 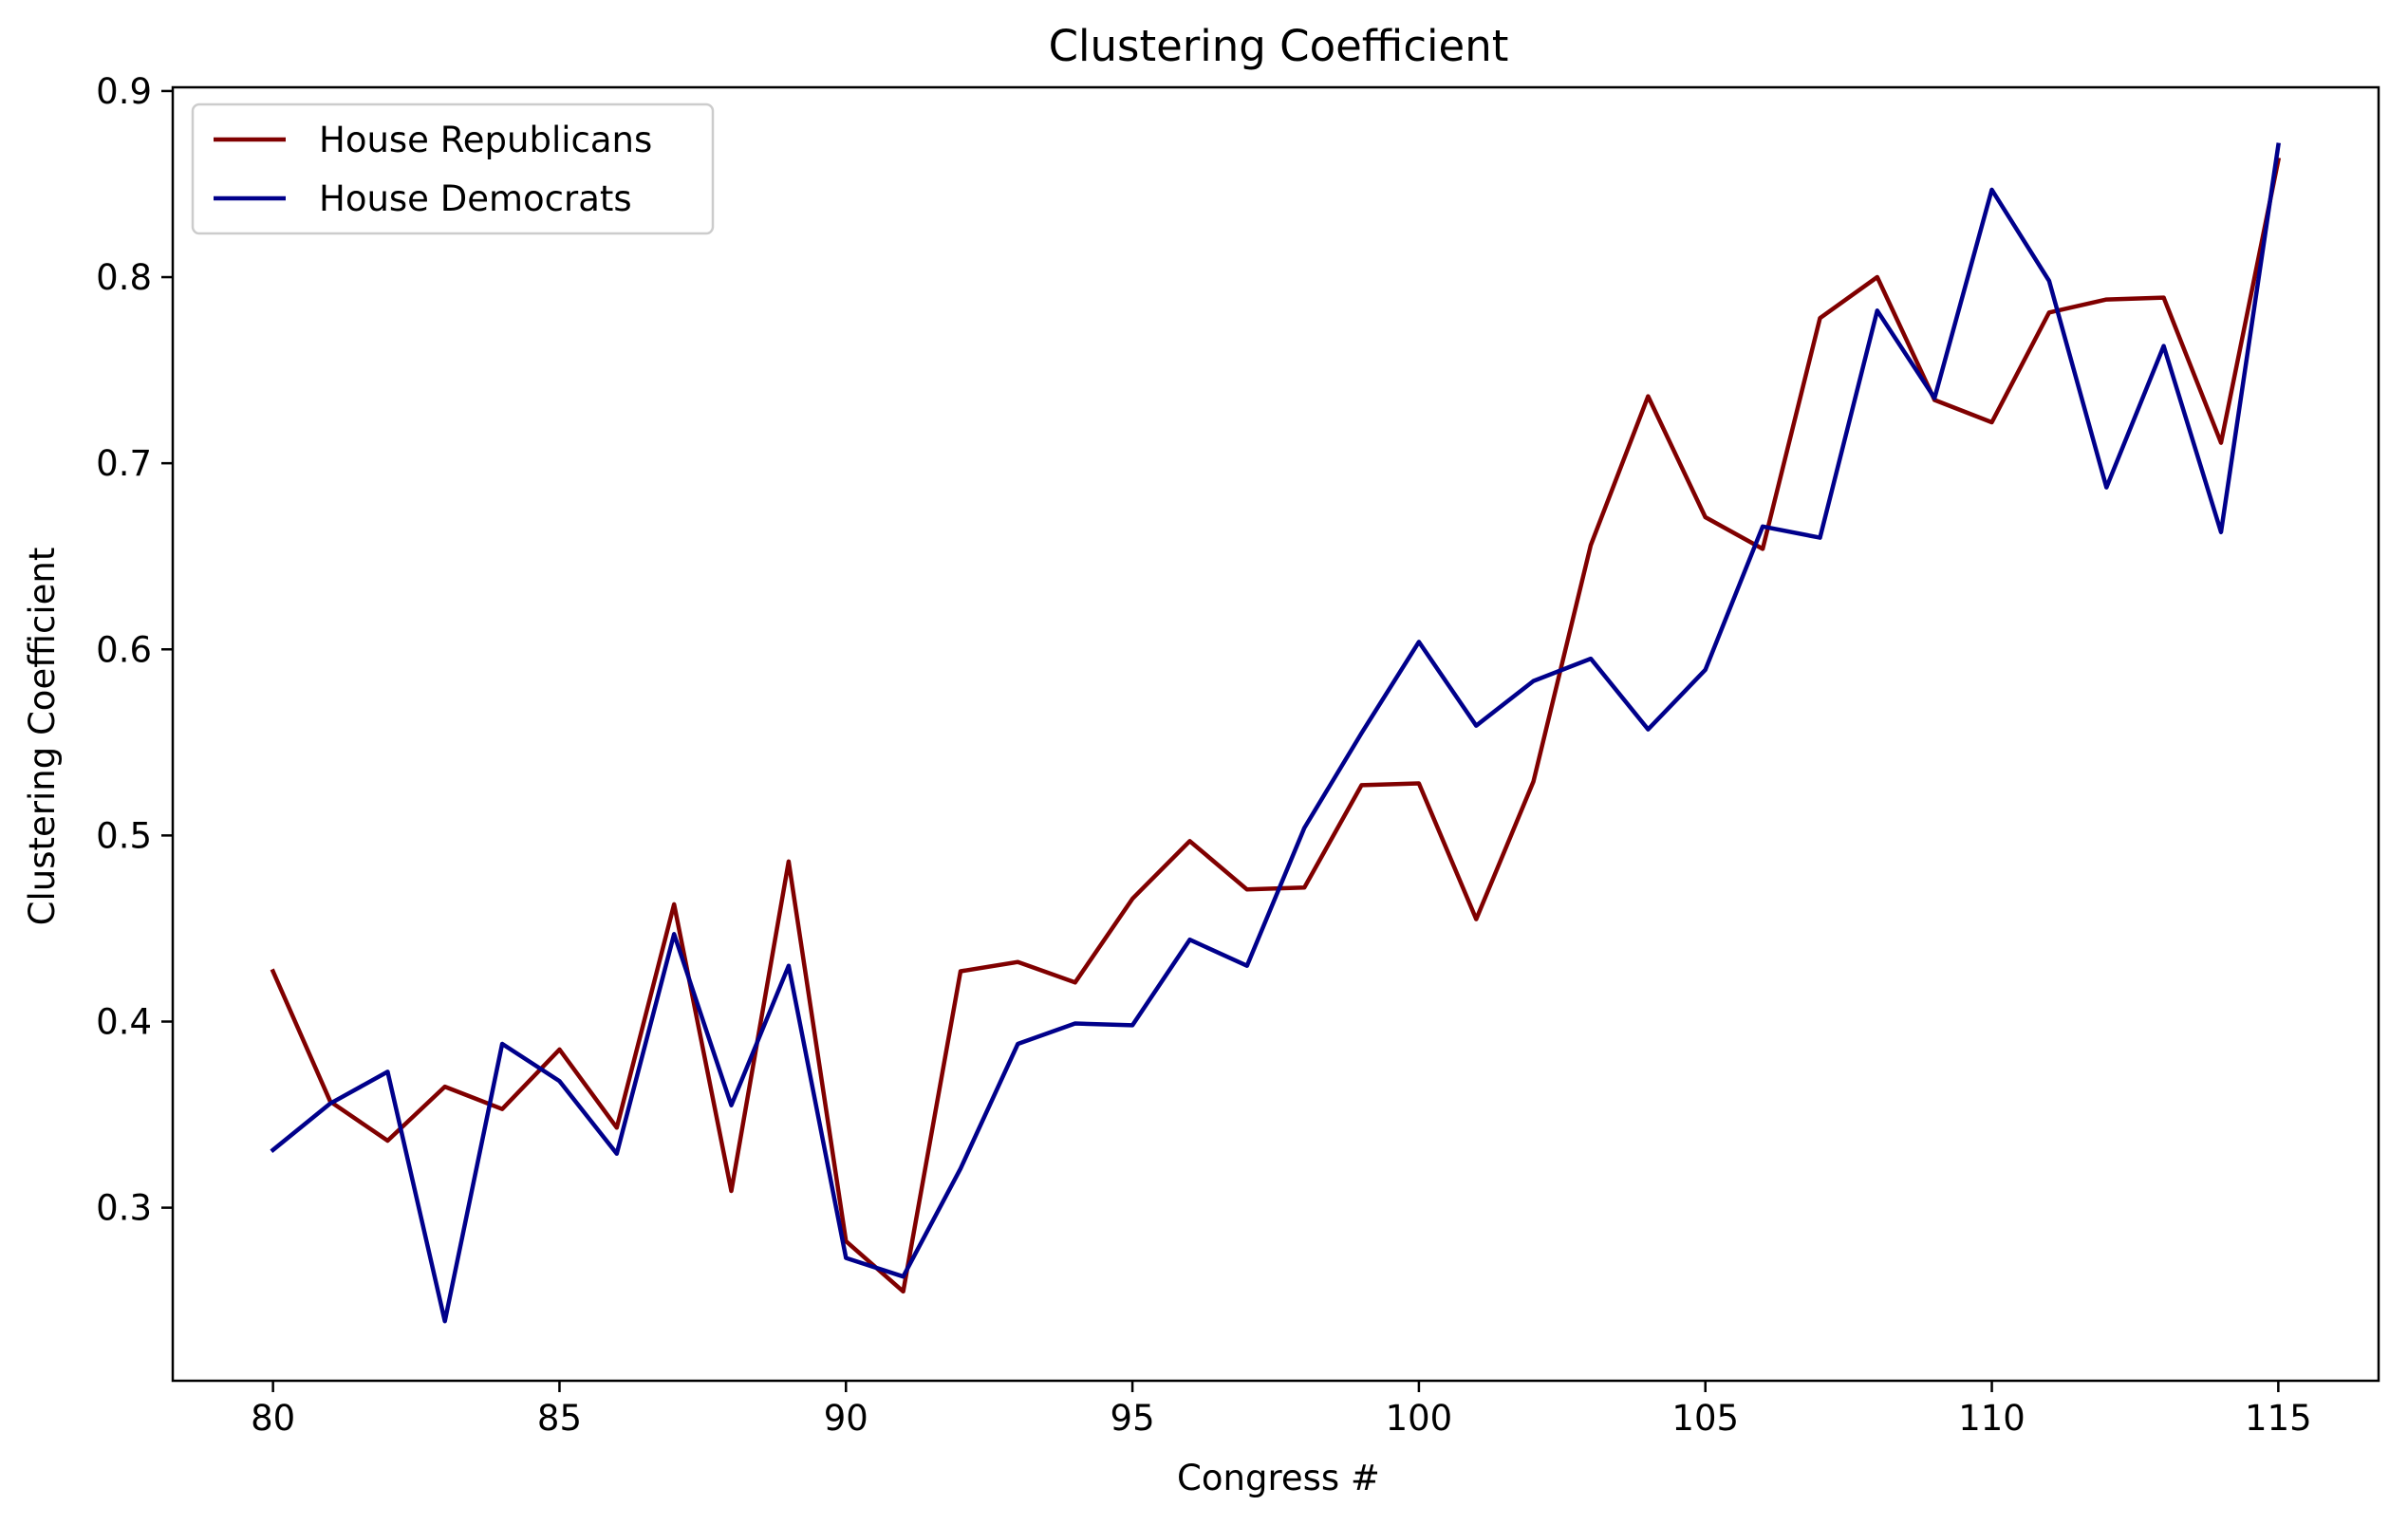 I want to click on x-tick-label: 85, so click(x=560, y=1418).